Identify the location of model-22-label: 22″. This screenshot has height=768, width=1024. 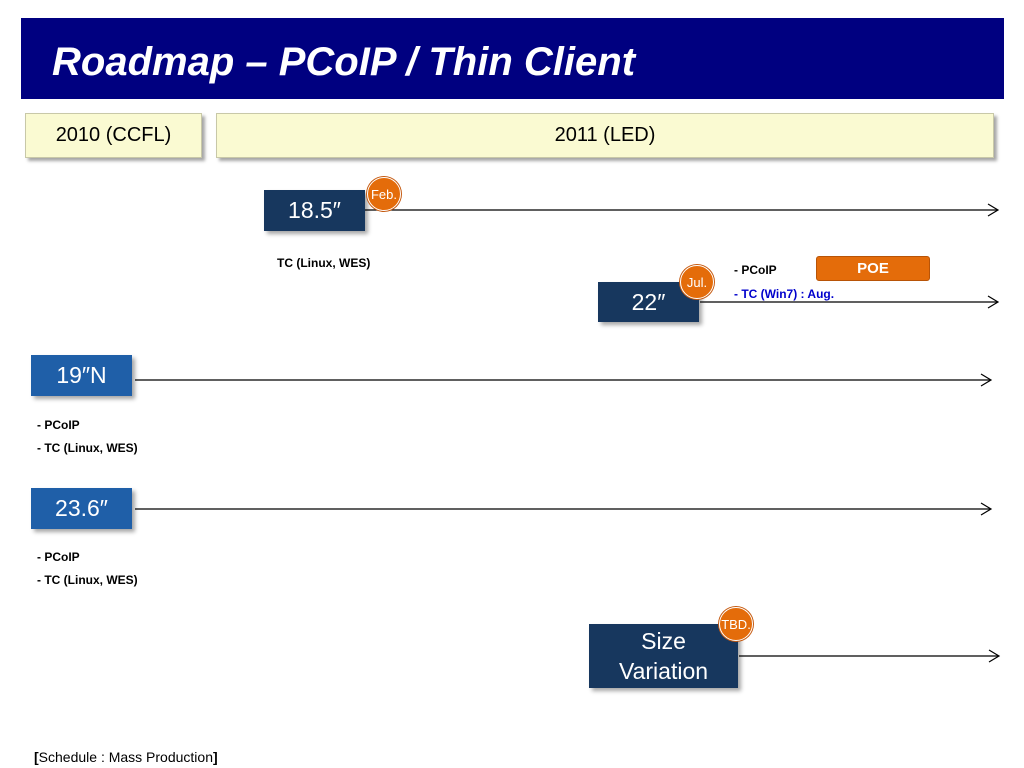
(648, 301).